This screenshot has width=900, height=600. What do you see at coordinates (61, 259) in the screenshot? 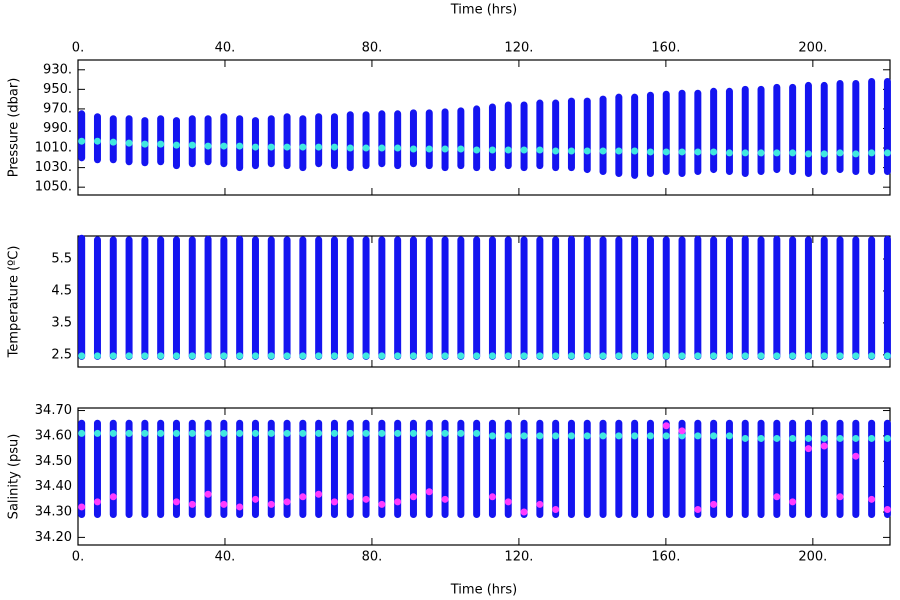
I see `y-tick-label: 5.5` at bounding box center [61, 259].